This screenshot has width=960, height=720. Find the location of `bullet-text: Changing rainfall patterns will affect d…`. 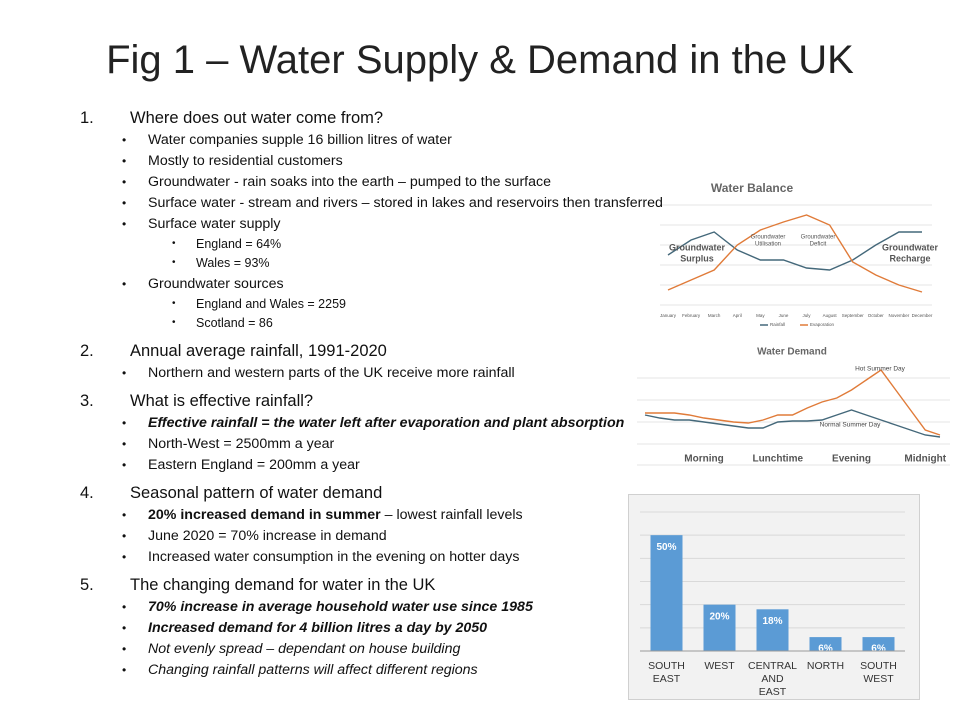

bullet-text: Changing rainfall patterns will affect d… is located at coordinates (313, 670).